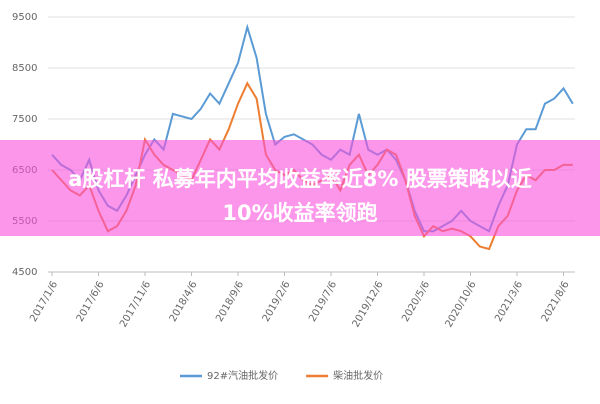 This screenshot has width=600, height=404. What do you see at coordinates (416, 302) in the screenshot?
I see `x-tick-label: 2020/5/6` at bounding box center [416, 302].